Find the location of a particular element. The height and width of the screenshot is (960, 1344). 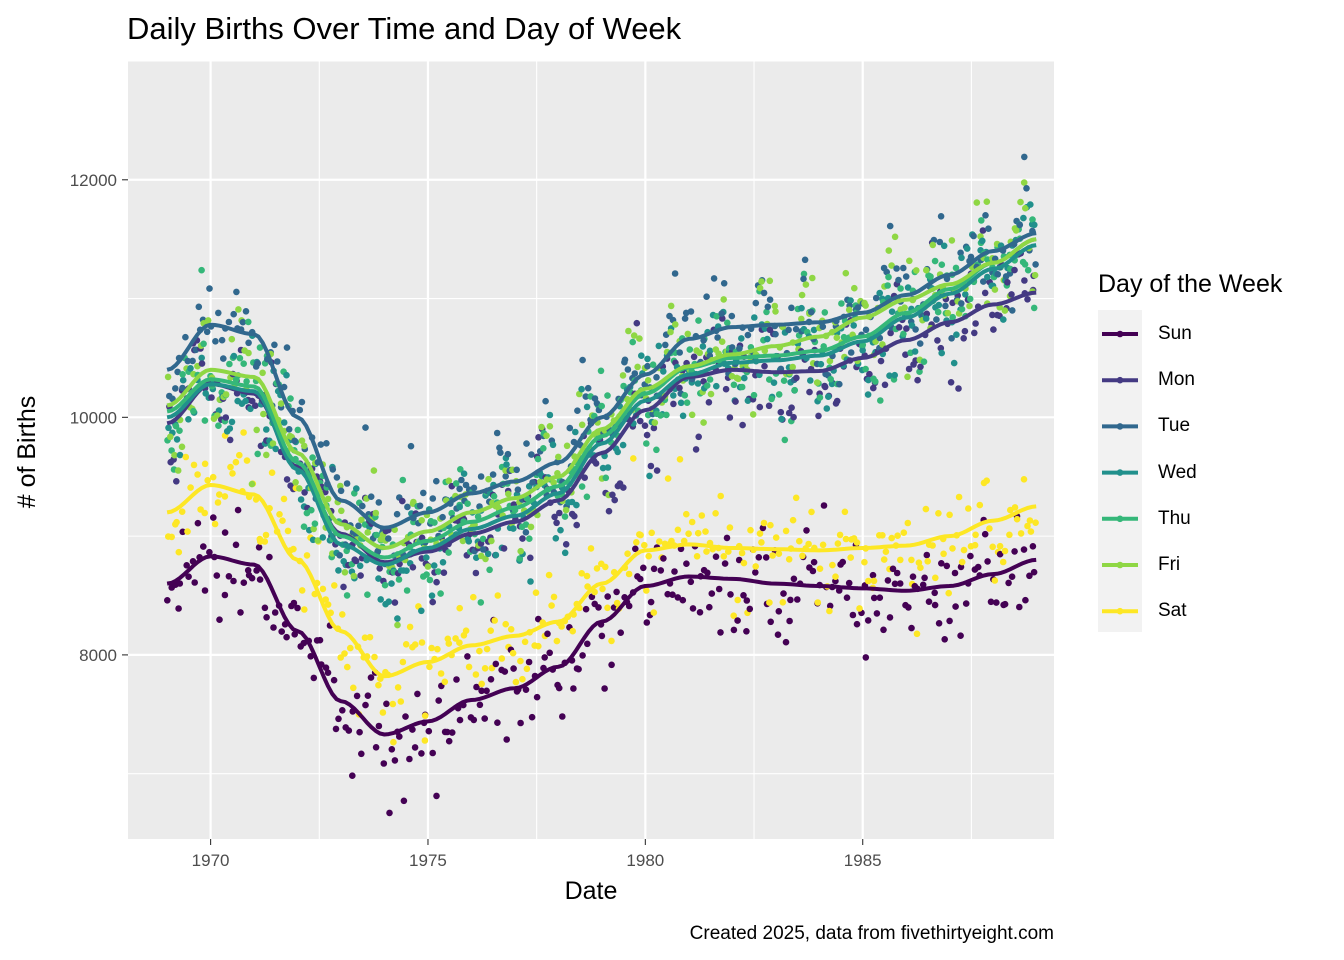

legend-key-point-thu is located at coordinates (1120, 519).